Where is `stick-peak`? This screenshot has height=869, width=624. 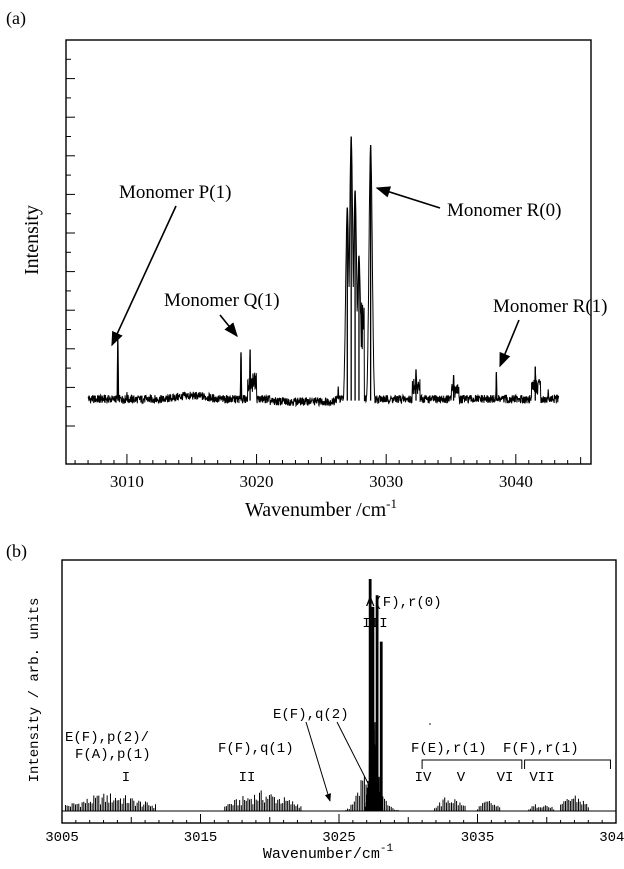
stick-peak is located at coordinates (381, 726).